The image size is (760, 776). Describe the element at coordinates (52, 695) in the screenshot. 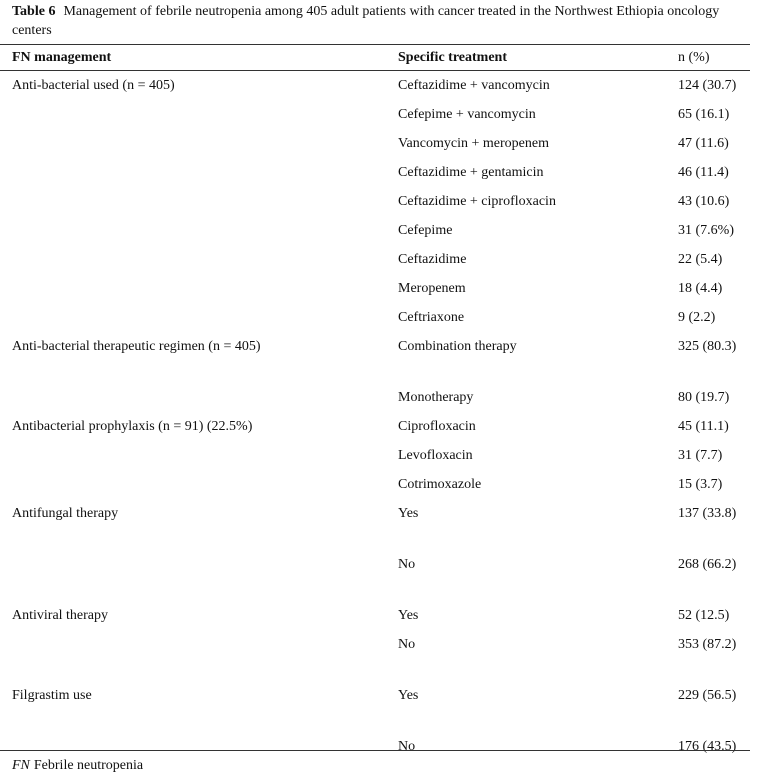

I see `group-label: Filgrastim use` at that location.